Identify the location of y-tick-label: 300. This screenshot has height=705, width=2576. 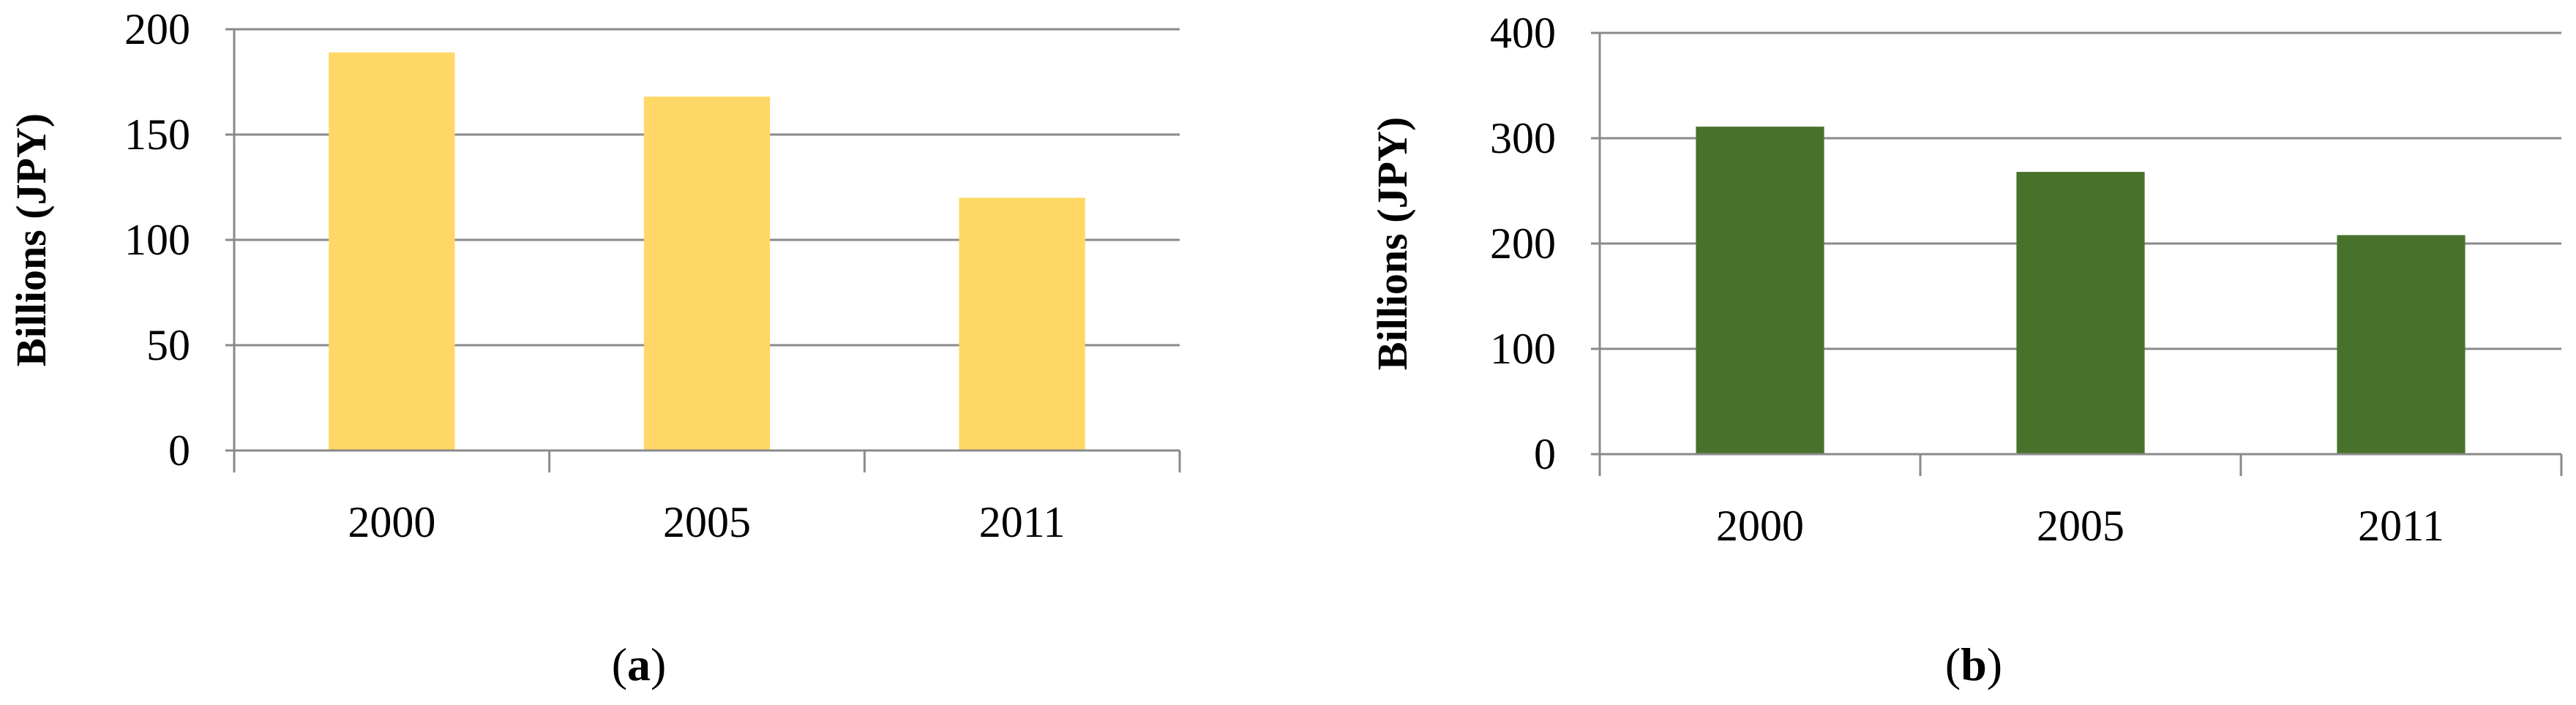
(1523, 138).